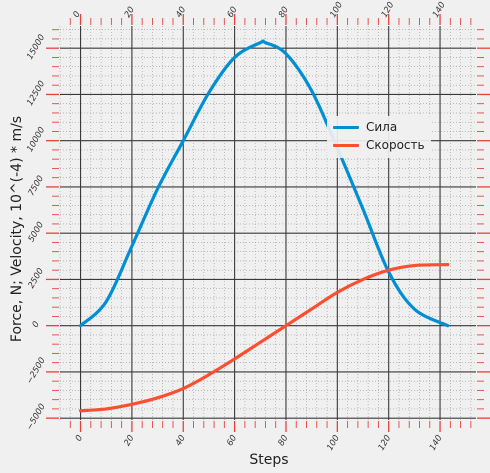  I want to click on y-tick-label: 12500, so click(36, 93).